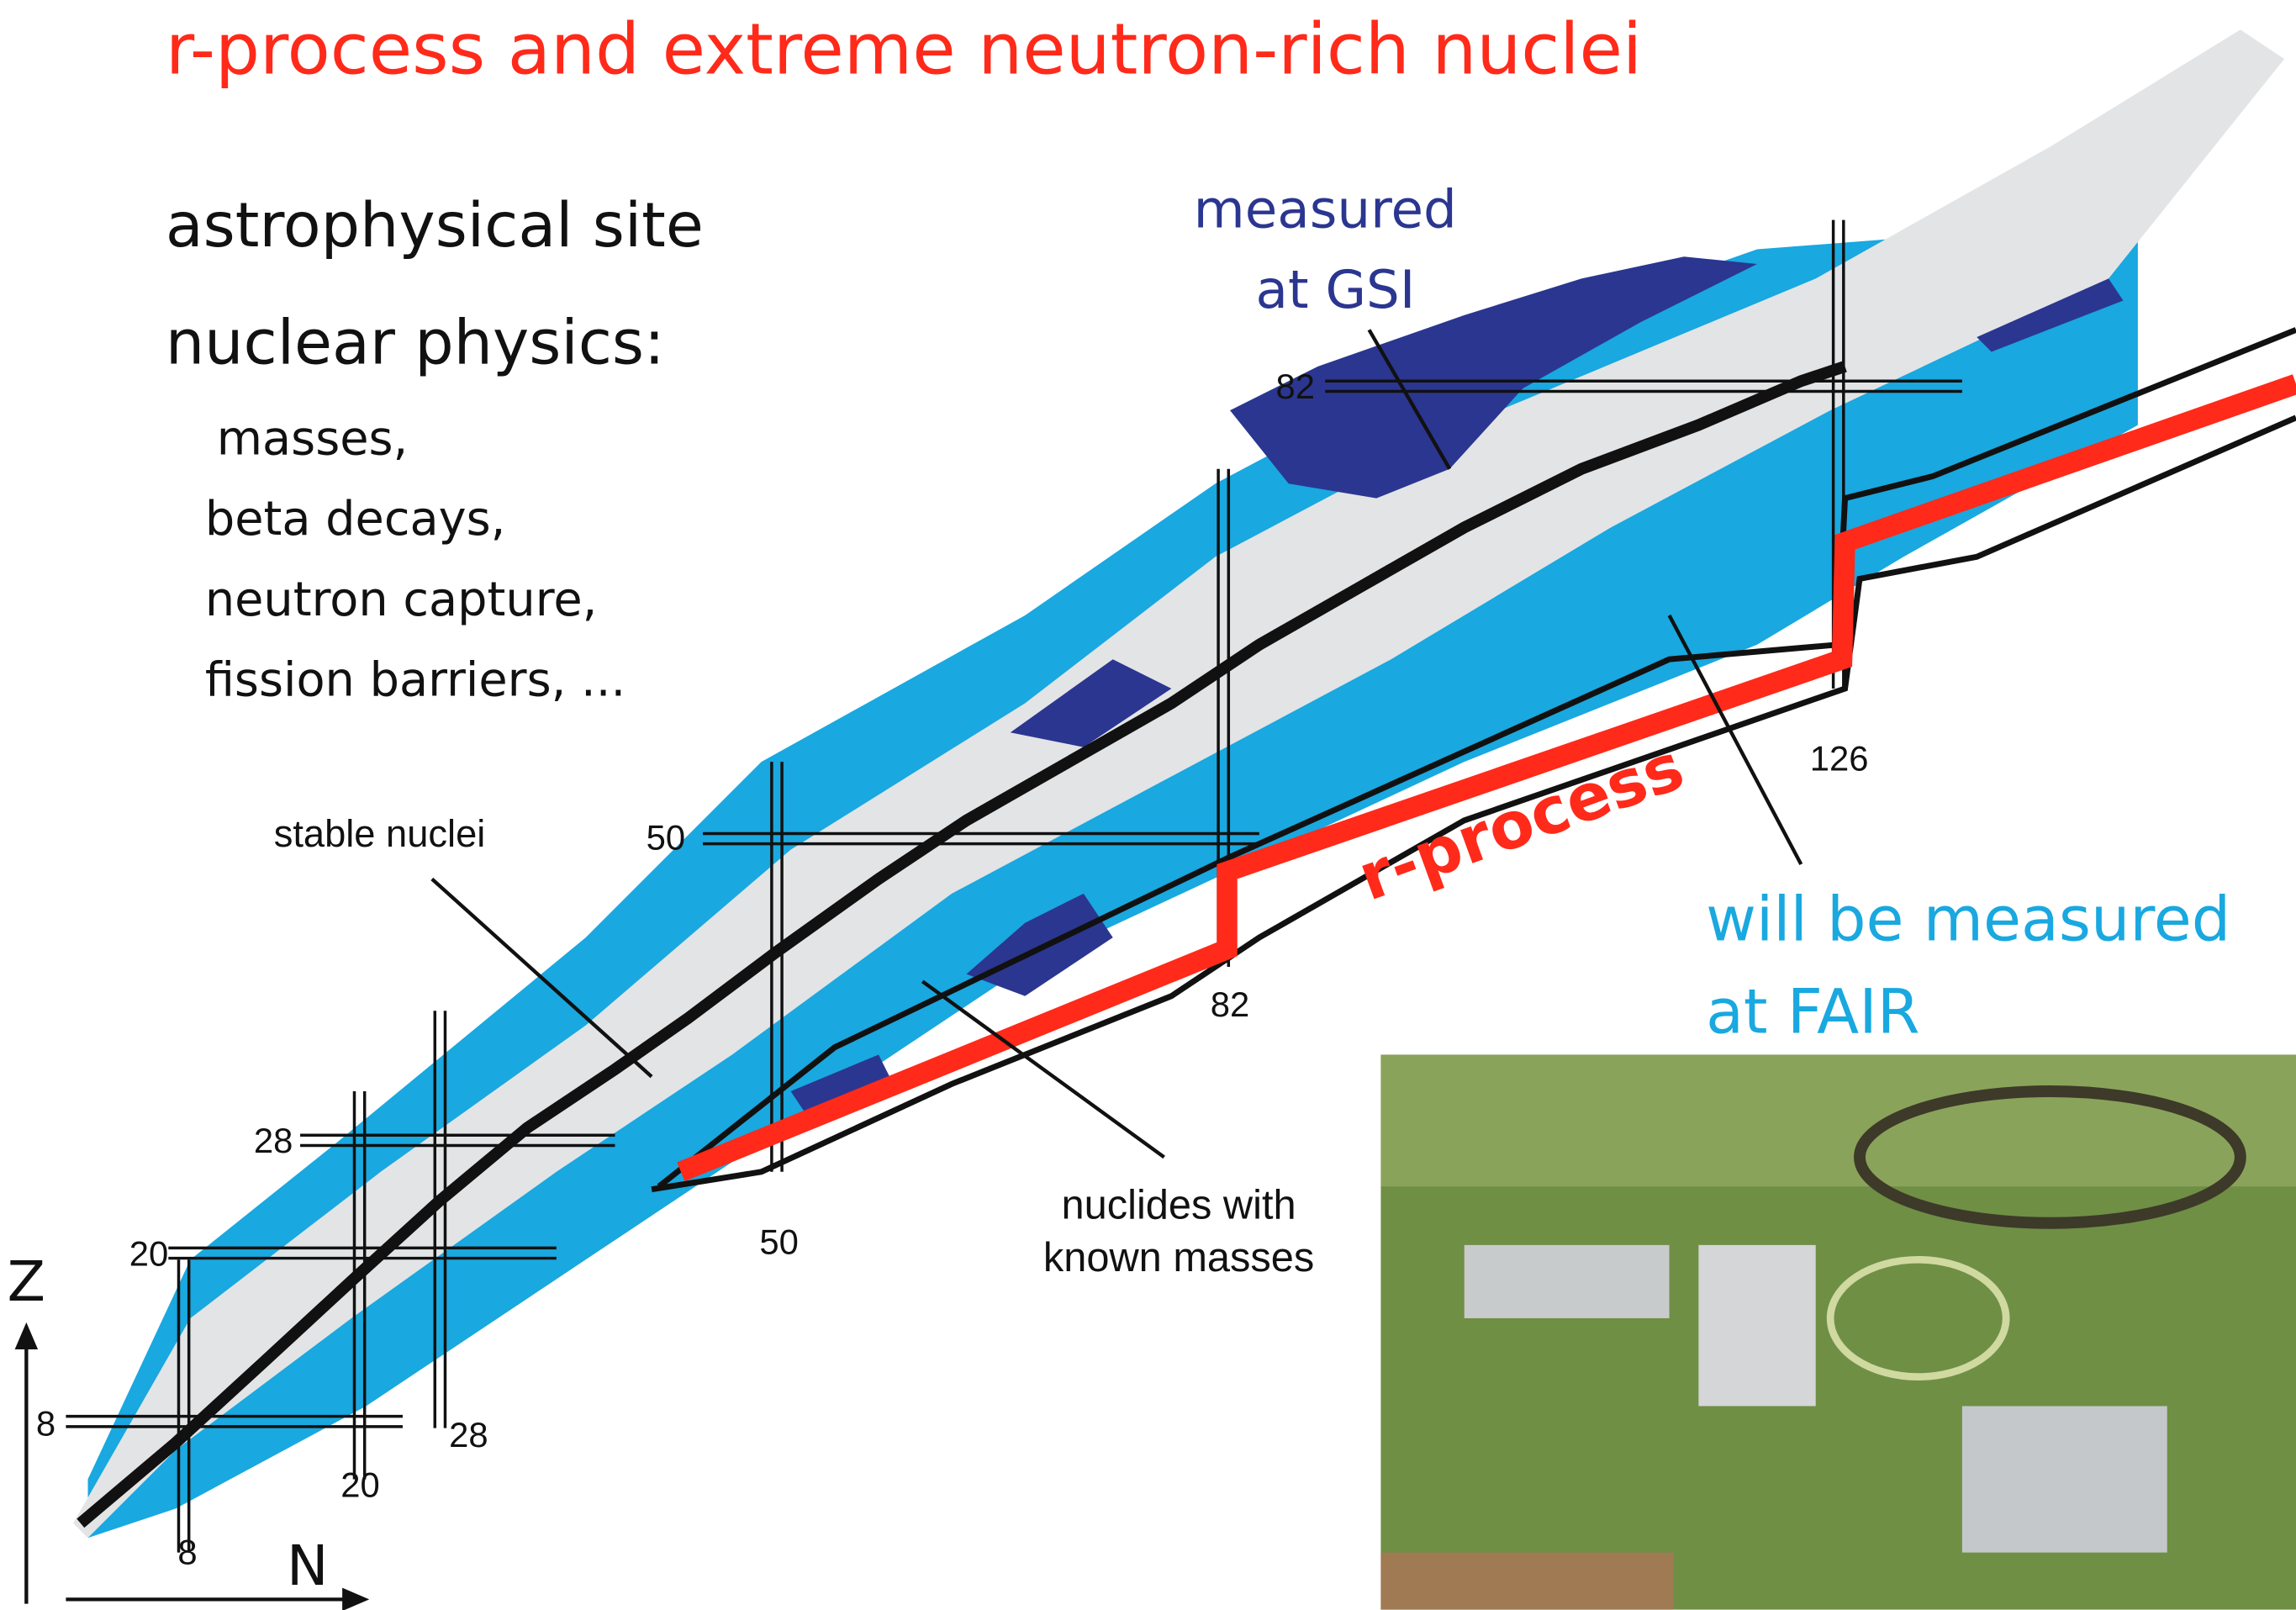  What do you see at coordinates (1336, 289) in the screenshot?
I see `gsi-label: at GSI` at bounding box center [1336, 289].